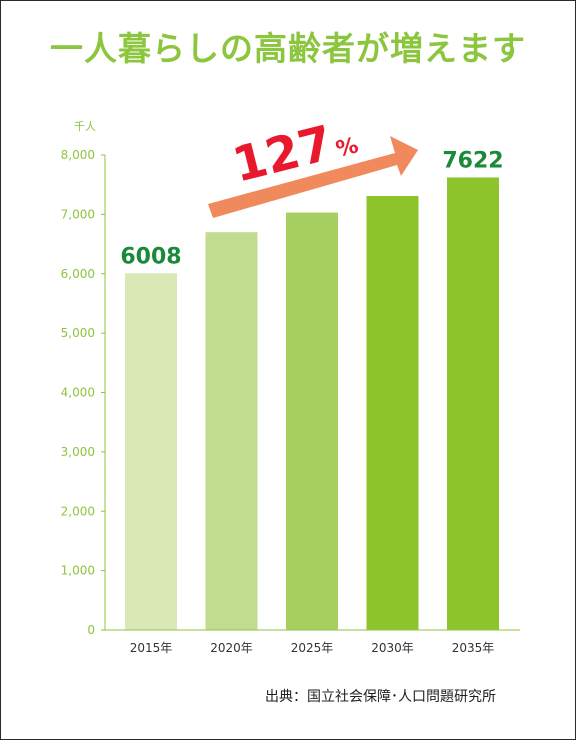 The image size is (576, 740). Describe the element at coordinates (231, 648) in the screenshot. I see `x-tick-label: 2020年` at that location.